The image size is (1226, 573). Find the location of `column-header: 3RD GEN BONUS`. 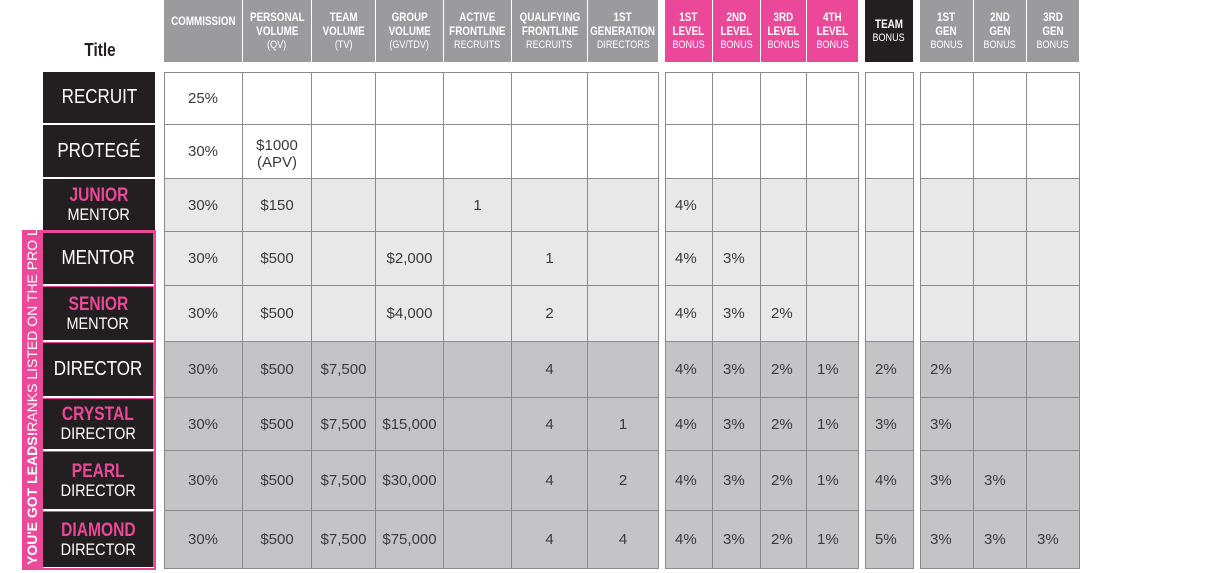

column-header: 3RD GEN BONUS is located at coordinates (1053, 31).